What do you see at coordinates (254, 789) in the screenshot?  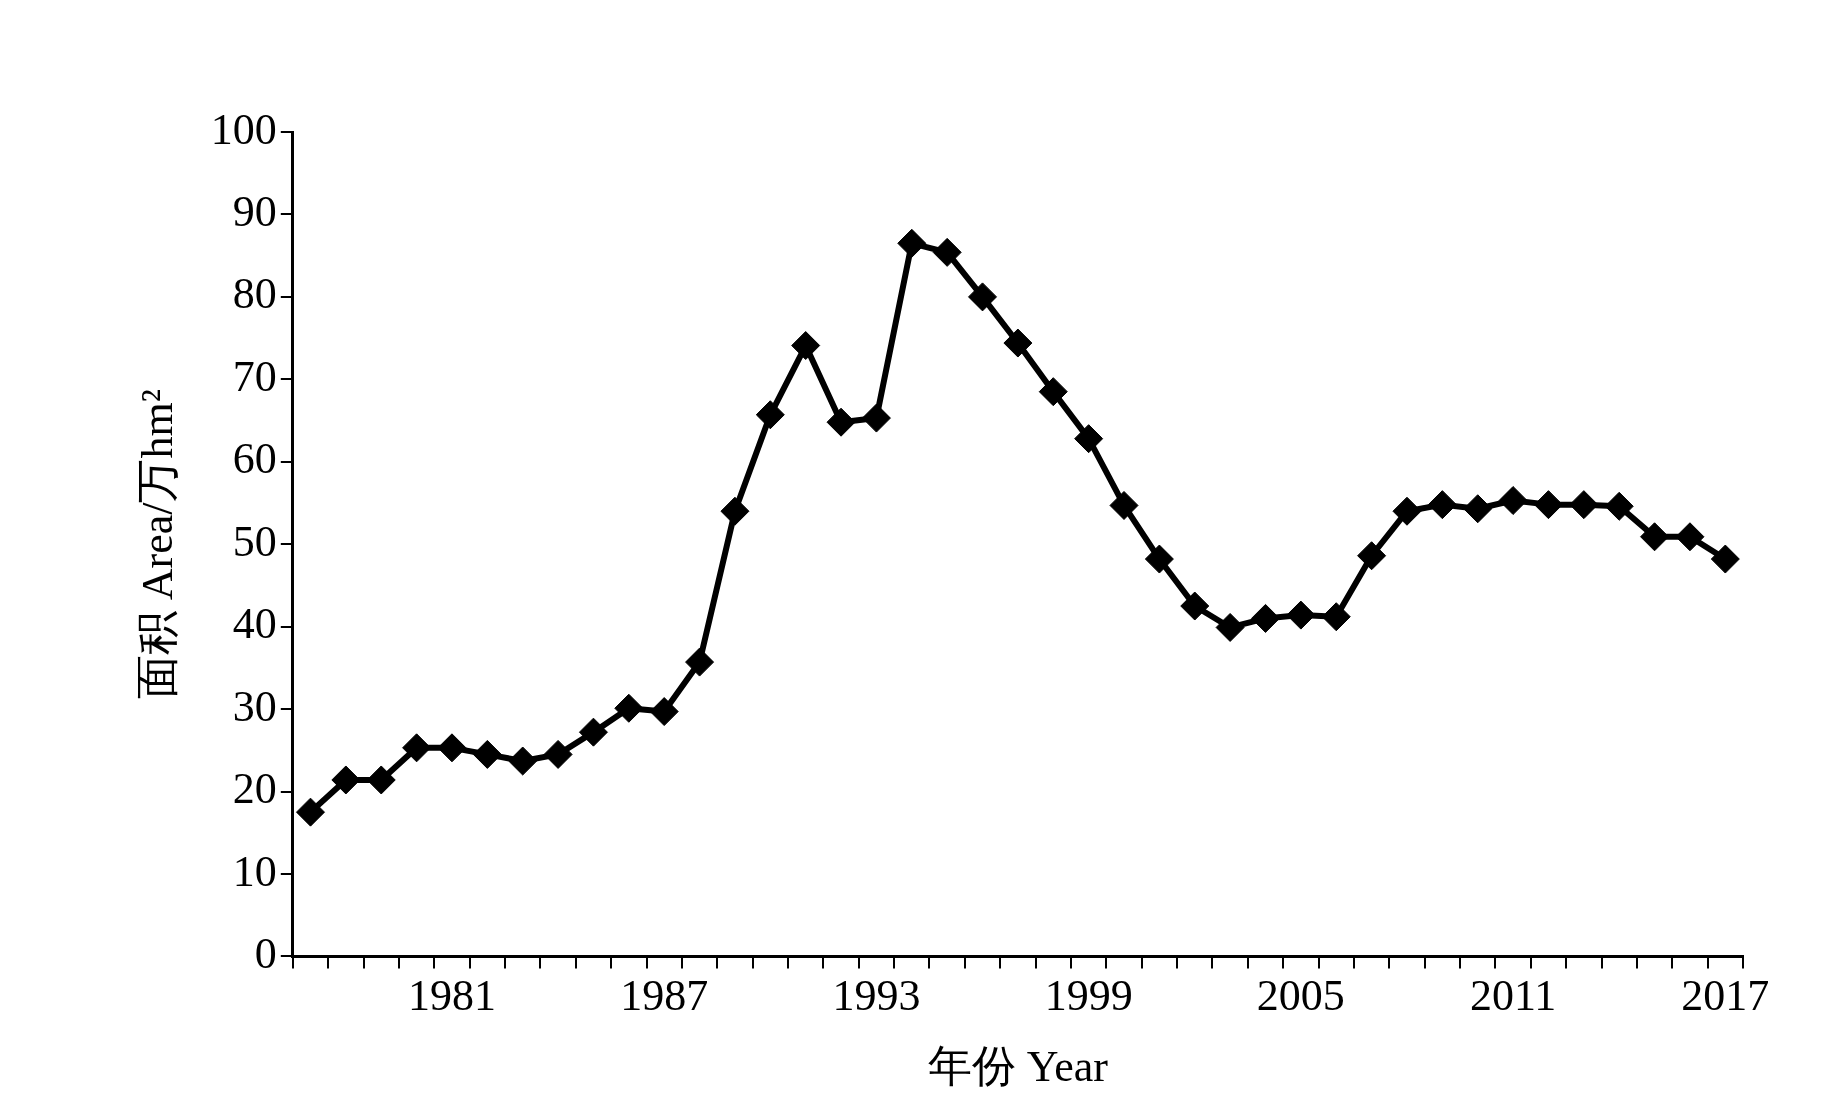 I see `y-tick-label: 20` at bounding box center [254, 789].